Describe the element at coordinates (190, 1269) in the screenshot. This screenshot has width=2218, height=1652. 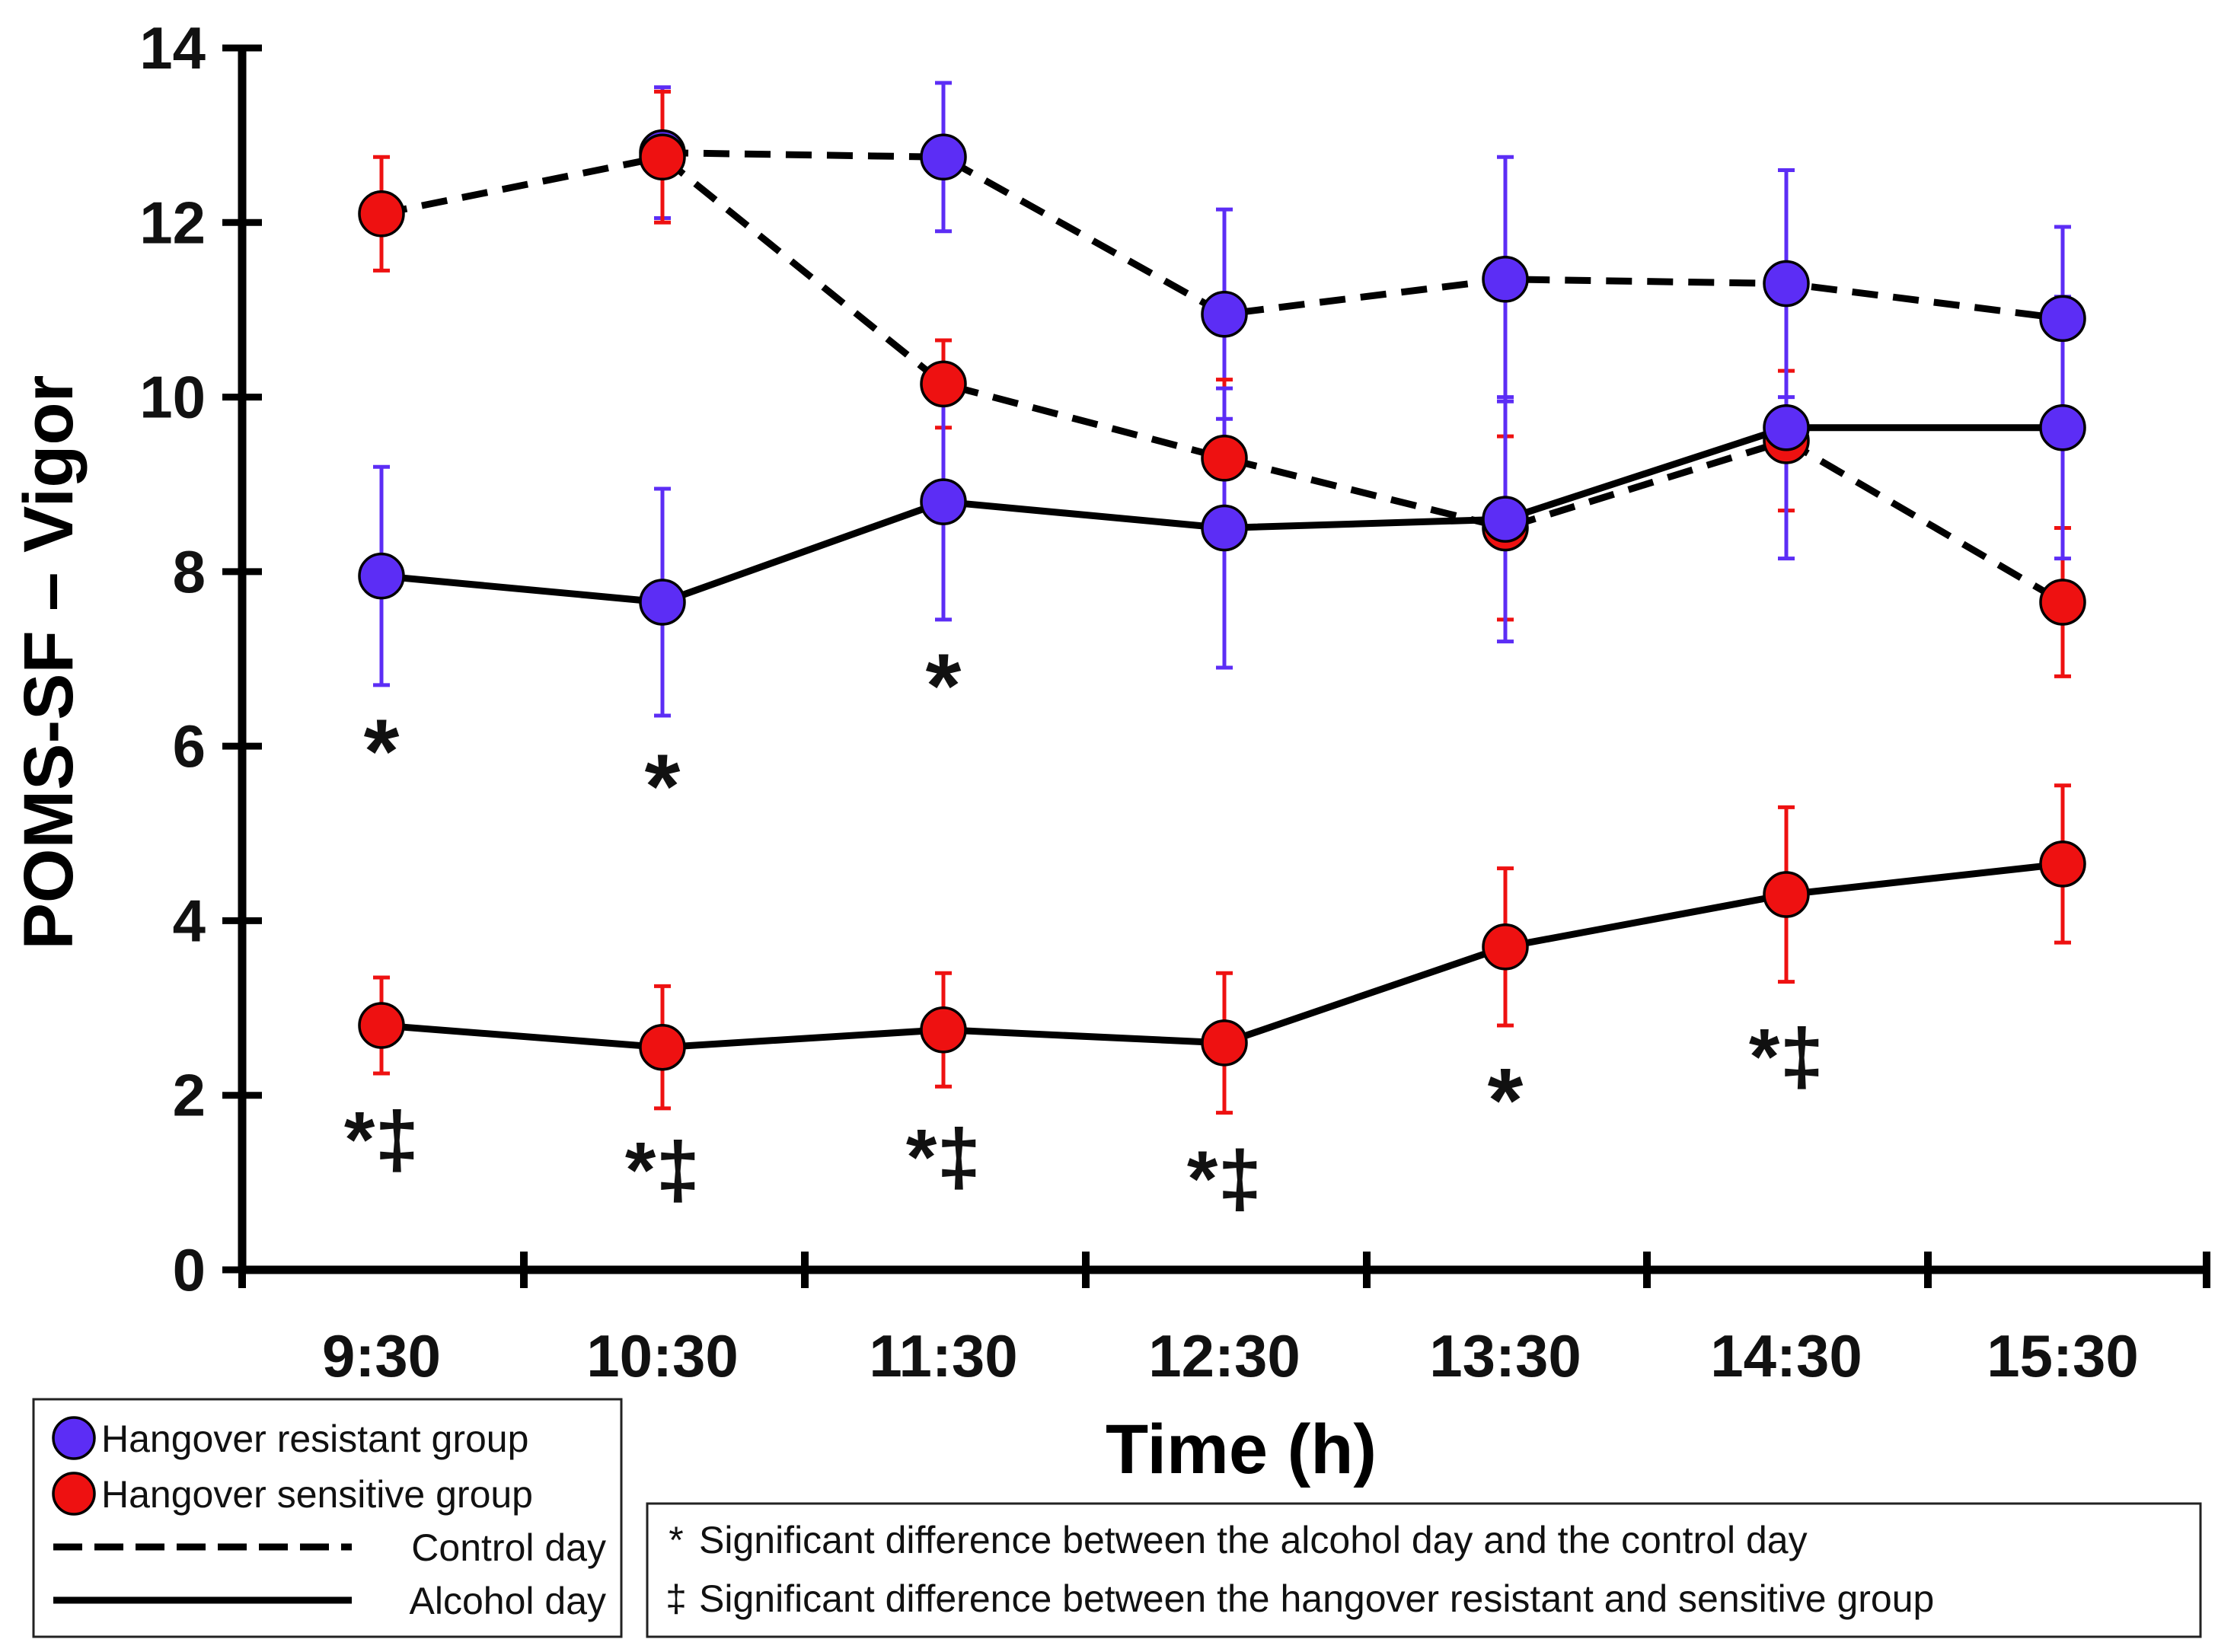
I see `y-tick-label: 0` at that location.